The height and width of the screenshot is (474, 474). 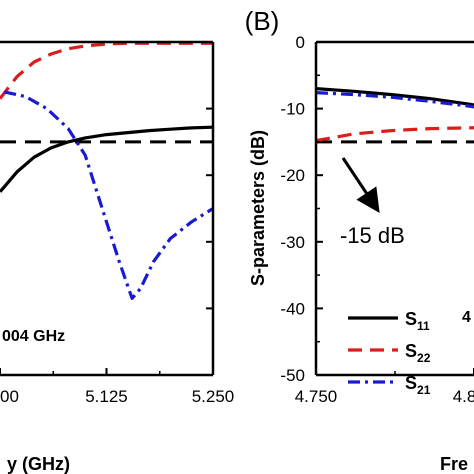 What do you see at coordinates (292, 109) in the screenshot?
I see `right-y-tick-label: -10` at bounding box center [292, 109].